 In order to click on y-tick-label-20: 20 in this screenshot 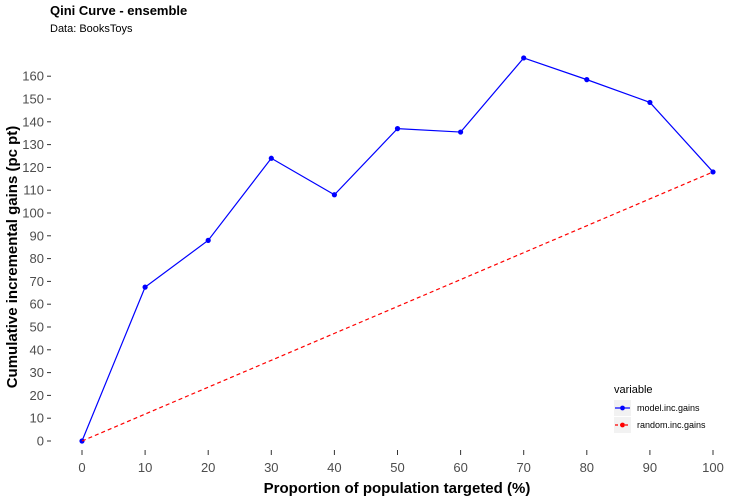, I will do `click(37, 395)`.